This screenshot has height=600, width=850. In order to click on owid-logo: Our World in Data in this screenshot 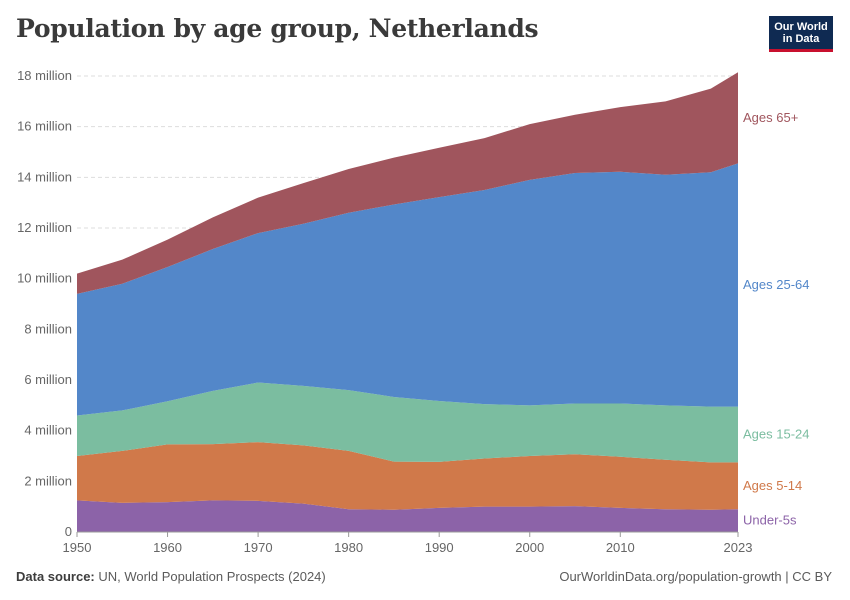, I will do `click(801, 34)`.